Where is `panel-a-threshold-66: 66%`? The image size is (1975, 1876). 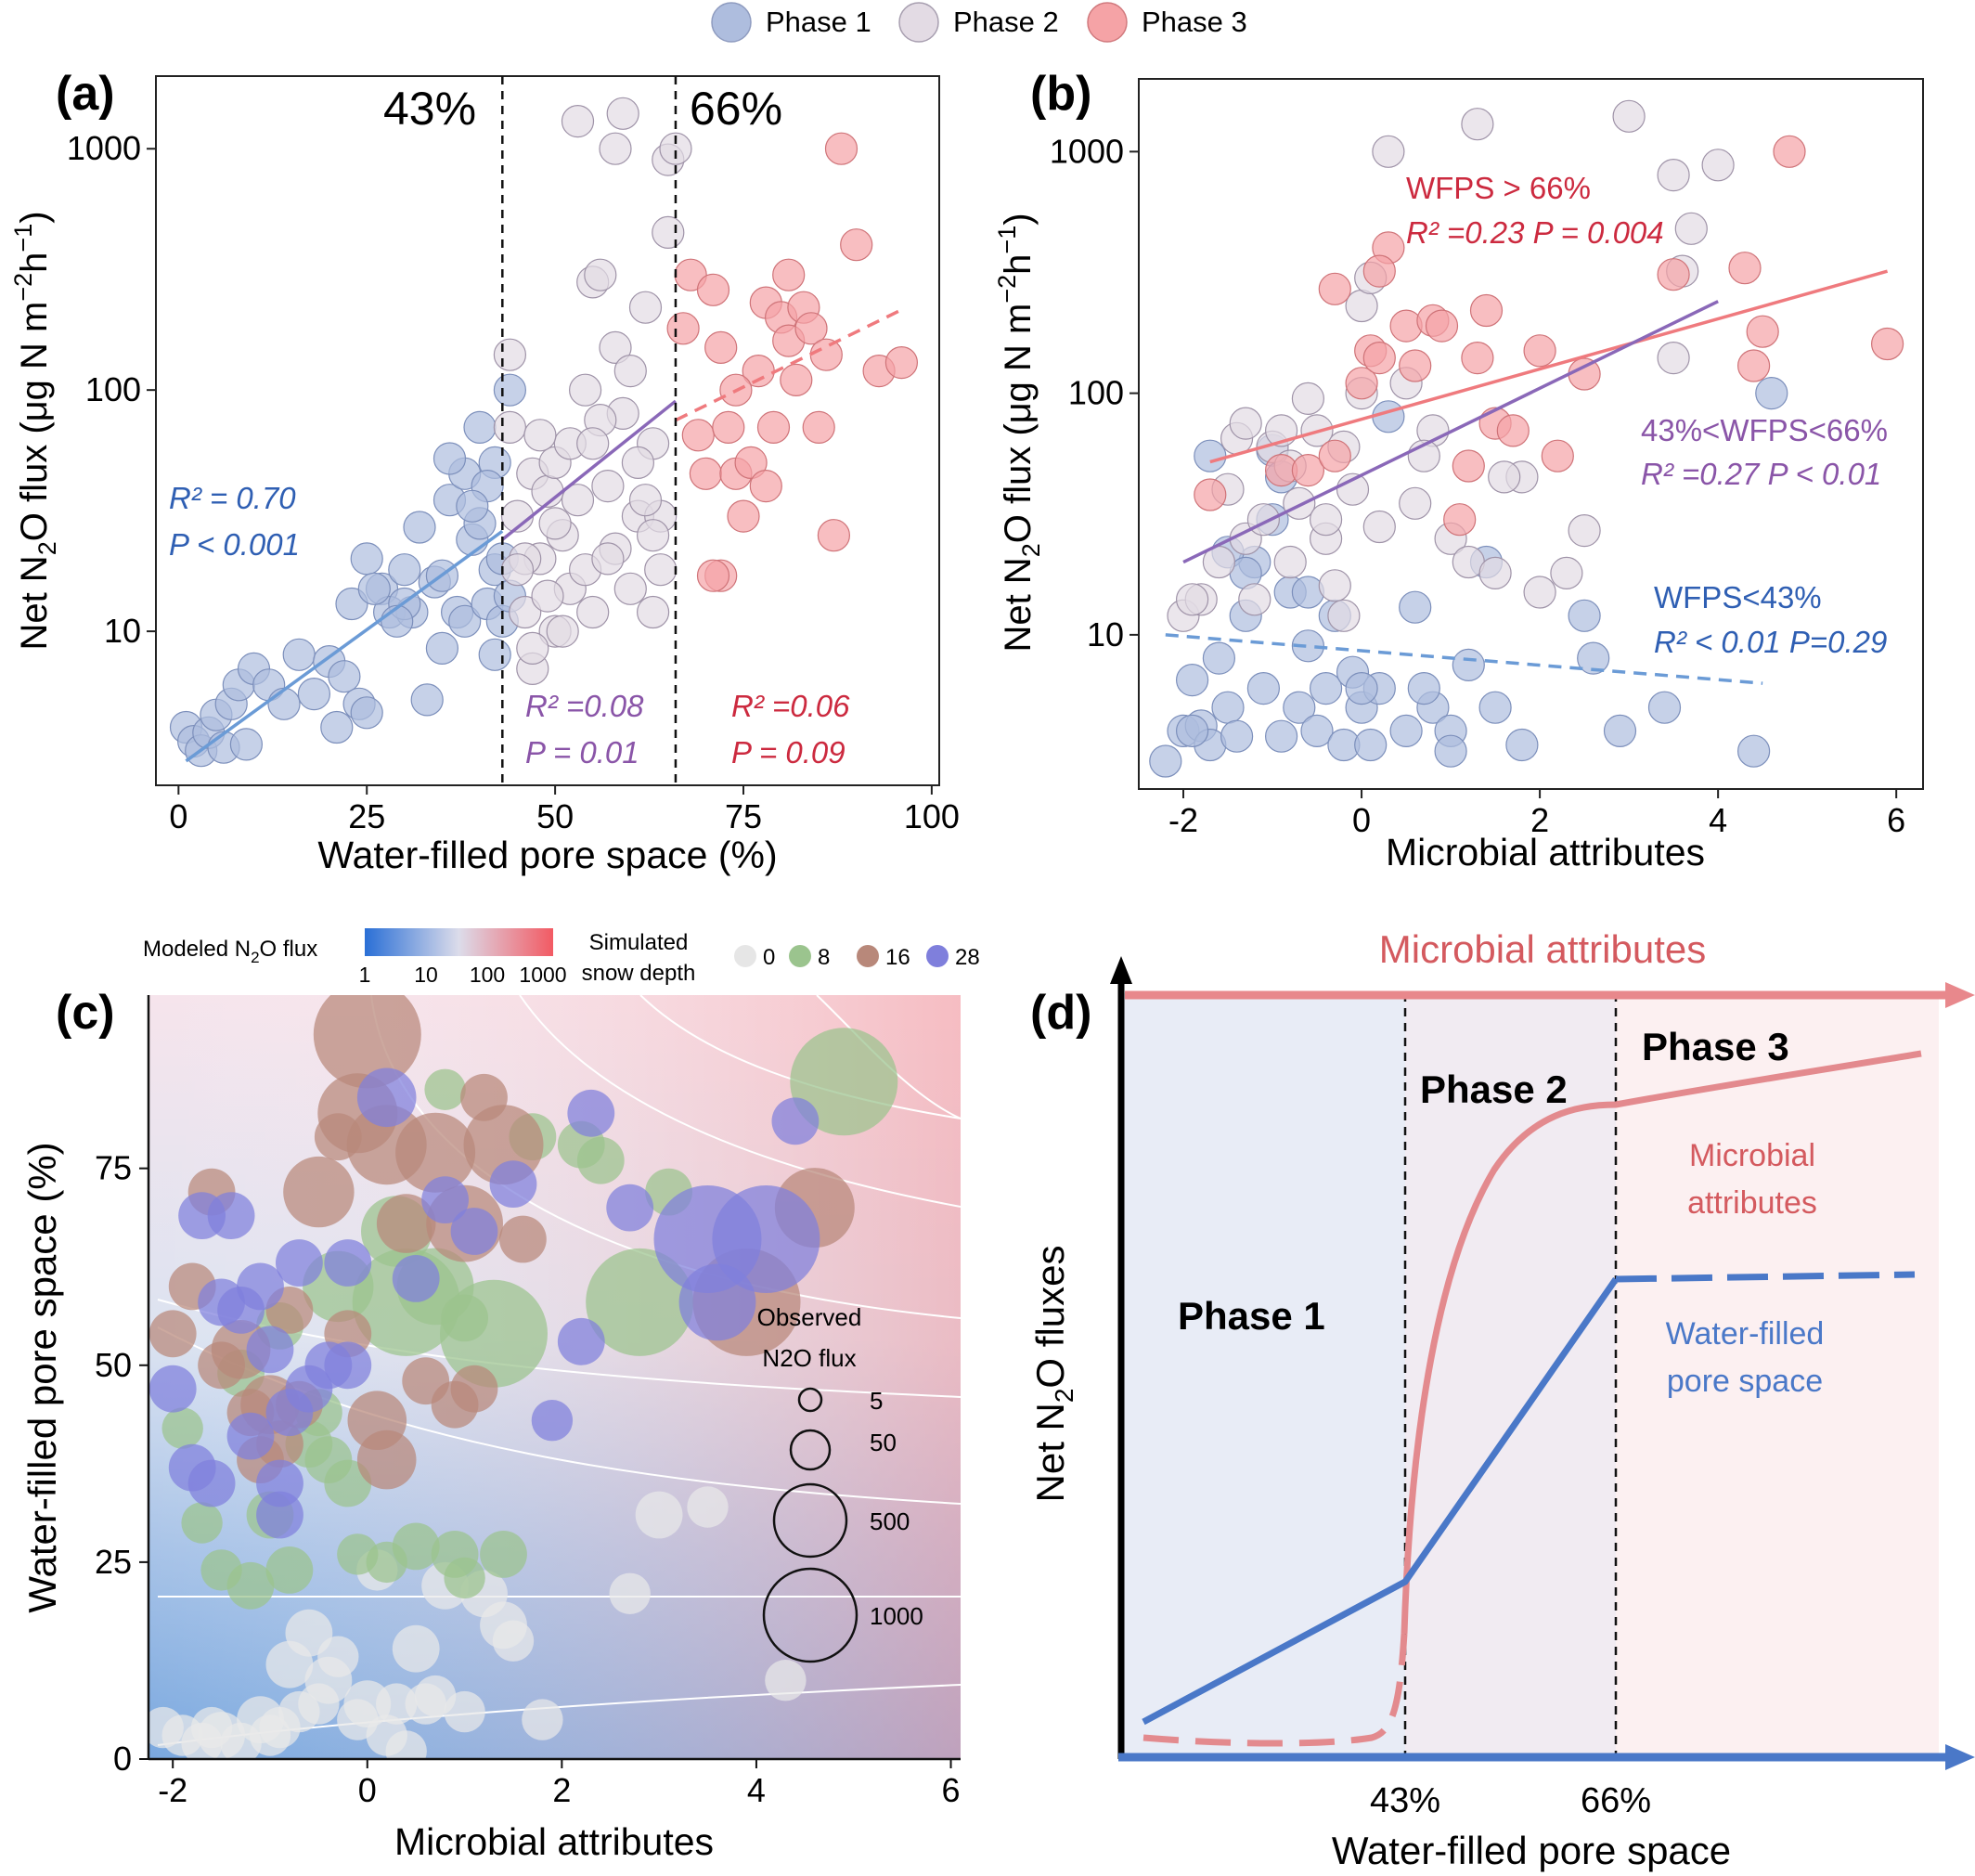 panel-a-threshold-66: 66% is located at coordinates (736, 109).